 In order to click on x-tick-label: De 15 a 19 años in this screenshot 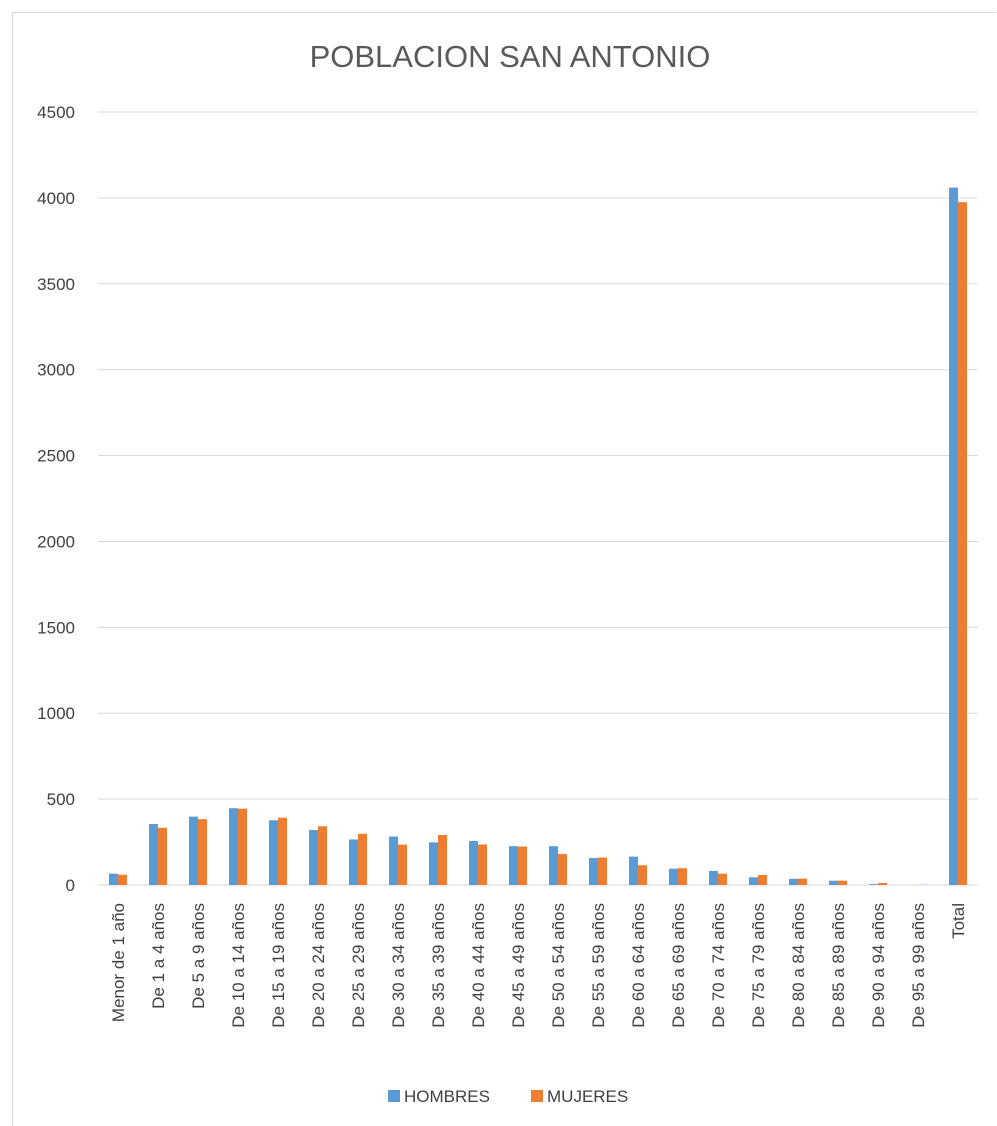, I will do `click(278, 965)`.